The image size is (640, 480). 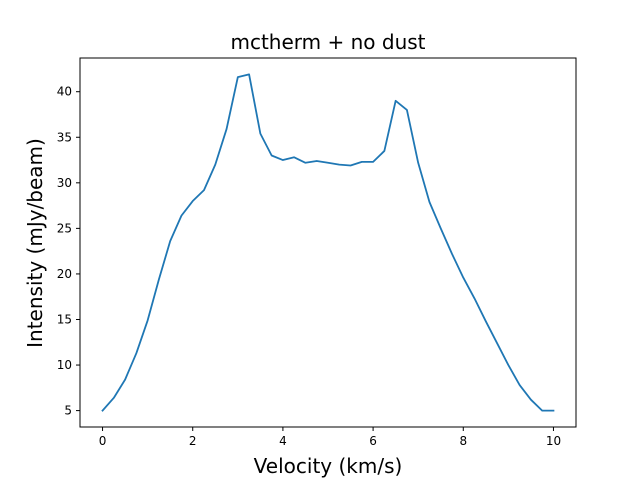 What do you see at coordinates (64, 365) in the screenshot?
I see `y-tick-label: 10` at bounding box center [64, 365].